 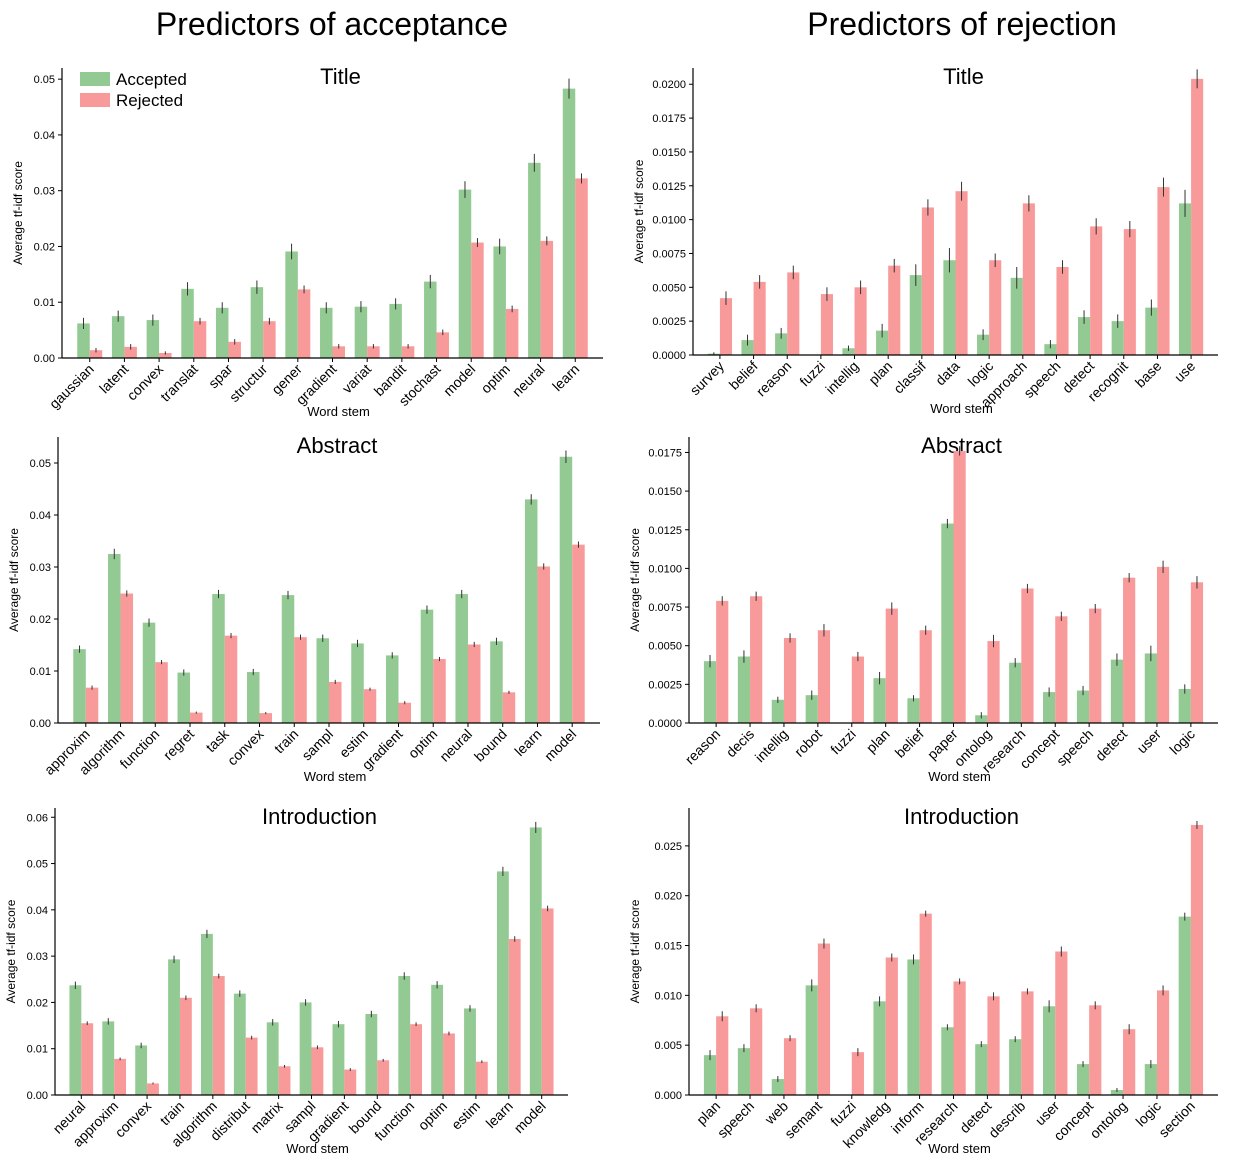 What do you see at coordinates (909, 743) in the screenshot?
I see `x-tick-label-belief: belief` at bounding box center [909, 743].